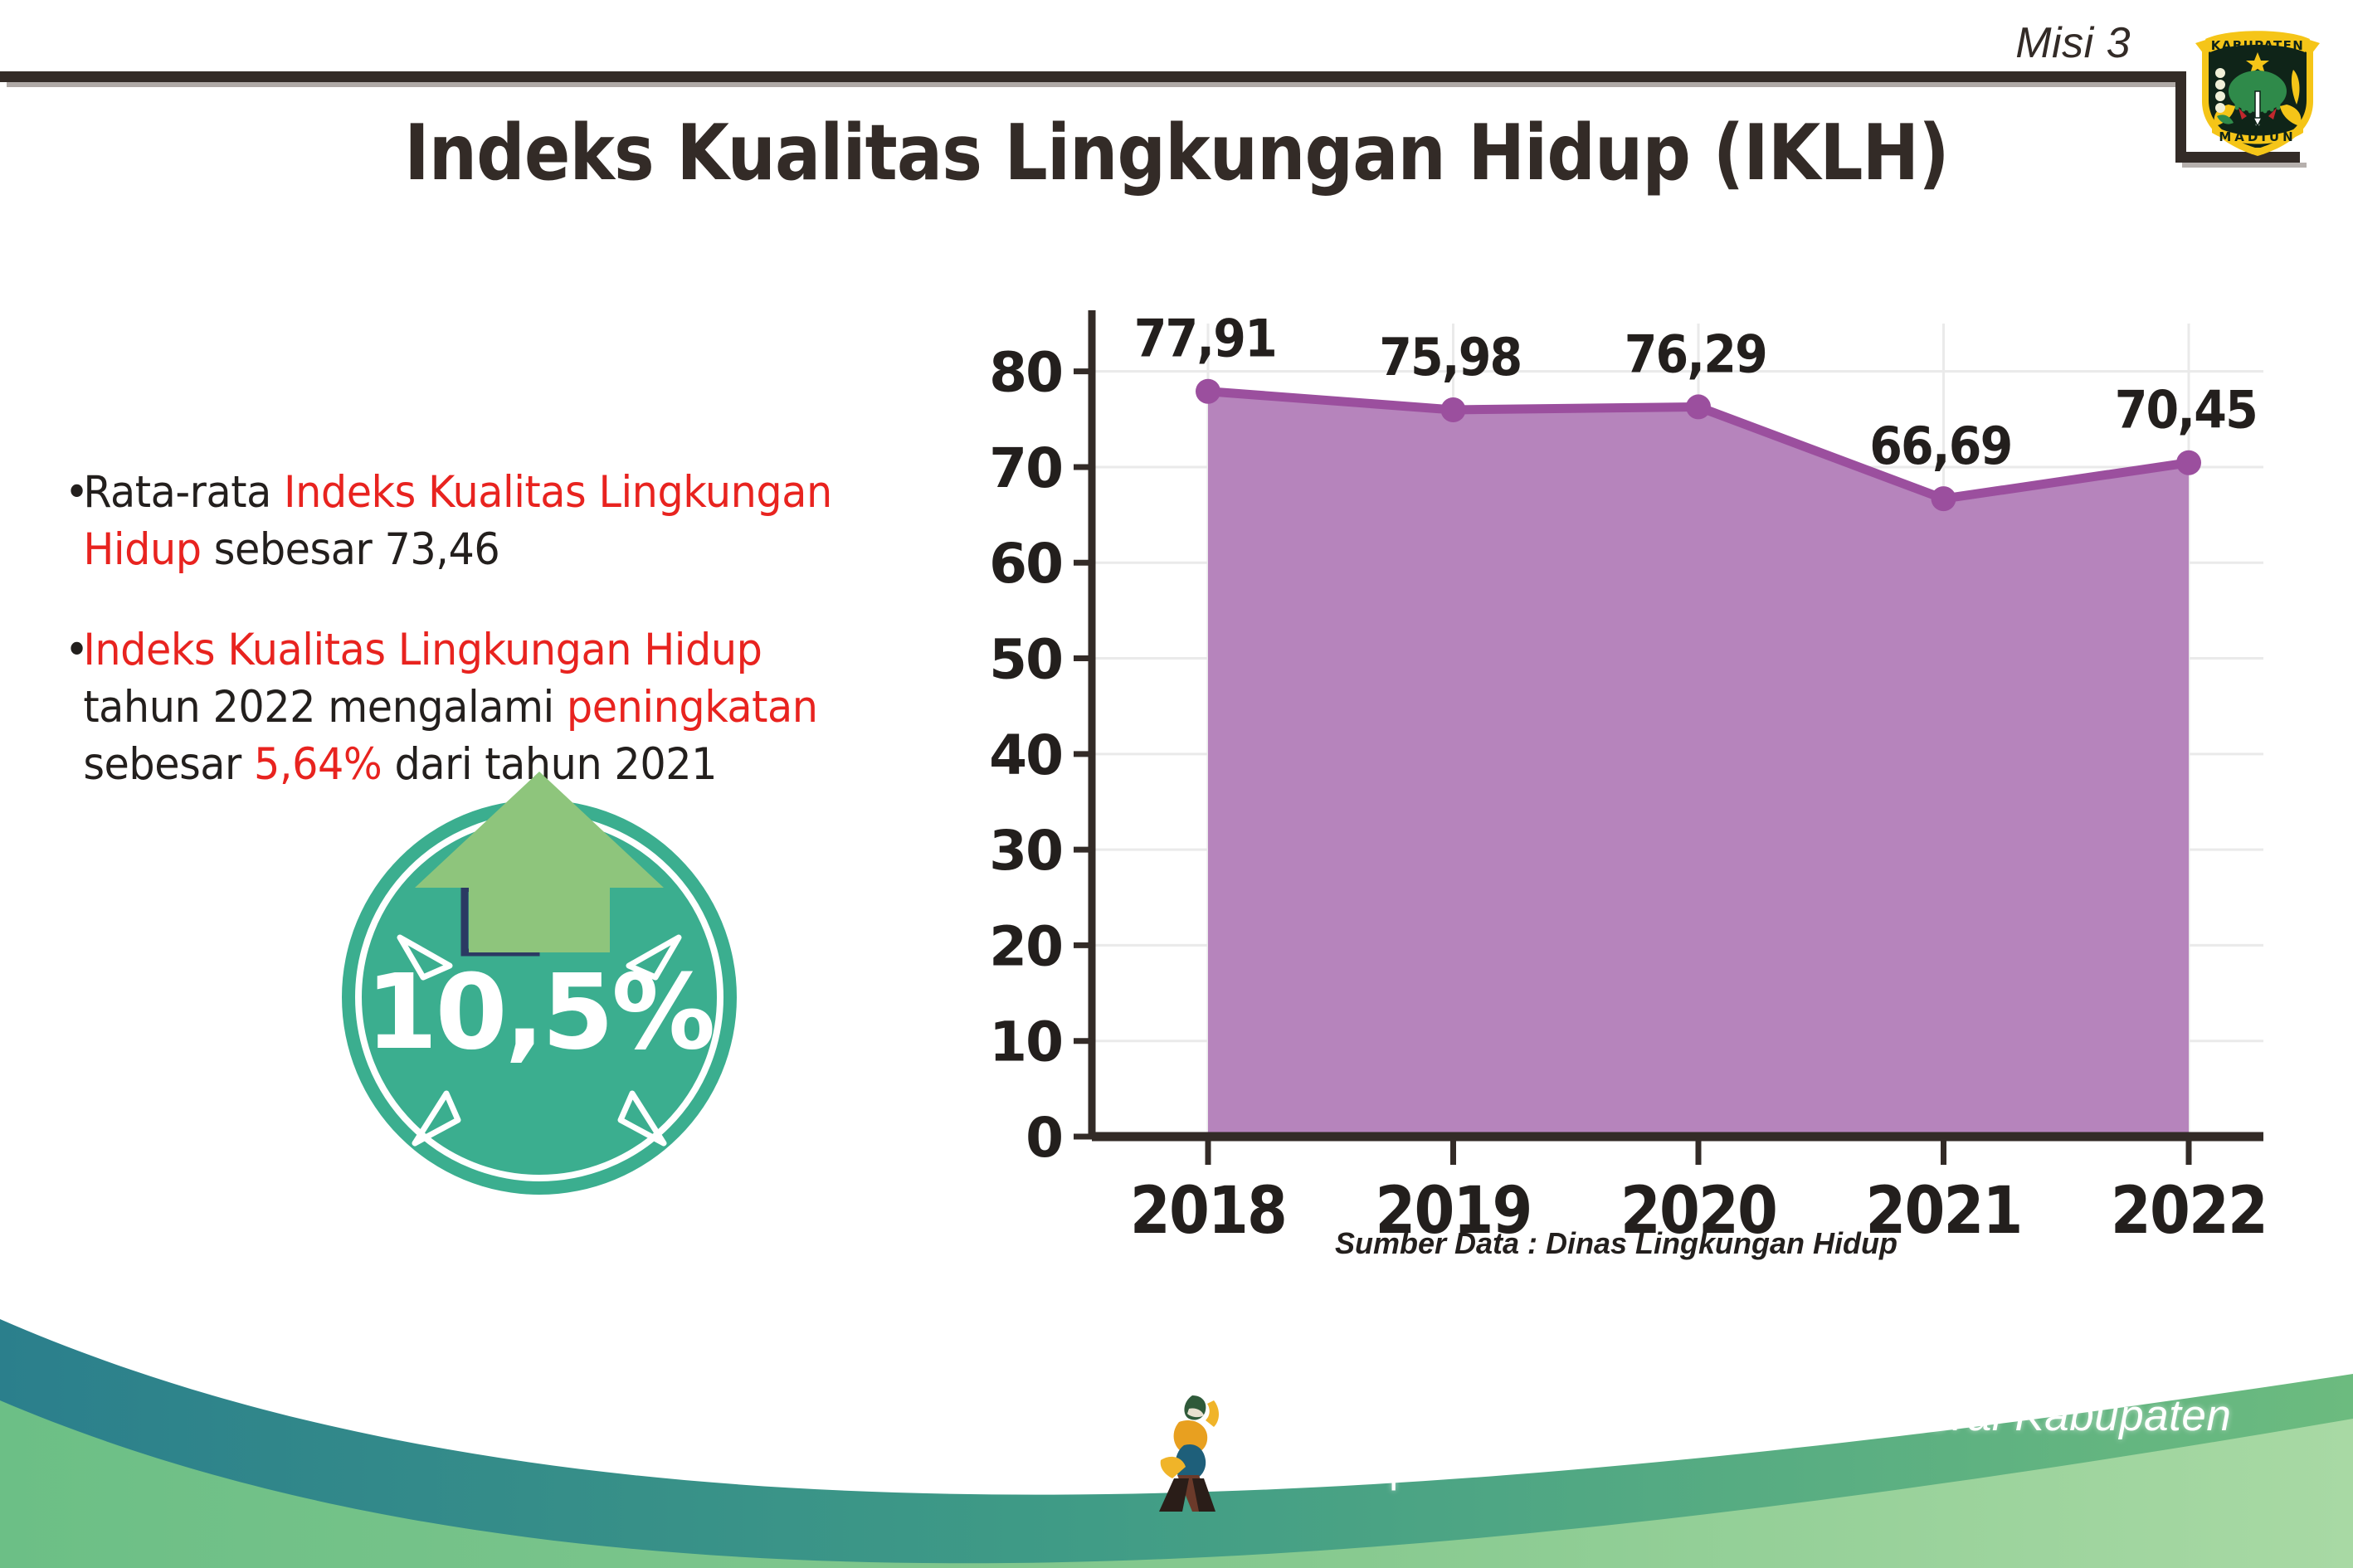 Image resolution: width=2353 pixels, height=1568 pixels. Describe the element at coordinates (1025, 851) in the screenshot. I see `y-axis-label: 30` at that location.